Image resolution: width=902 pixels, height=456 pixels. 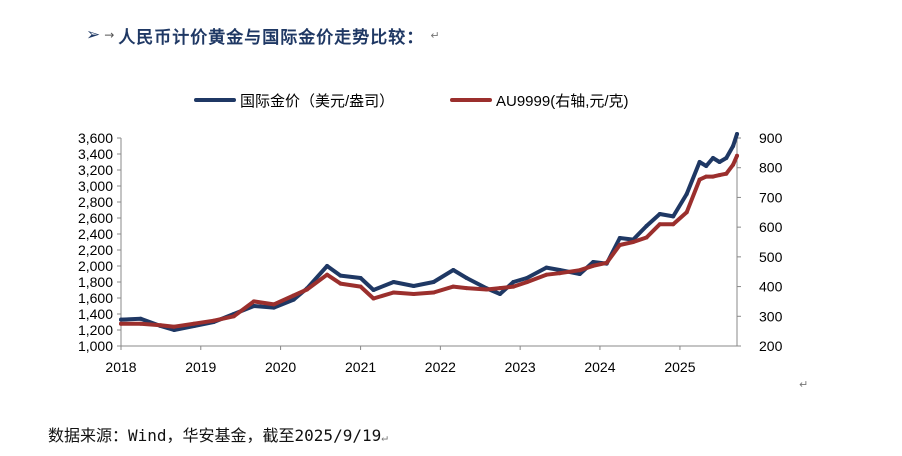 I want to click on right-tick-label: 200, so click(x=771, y=346).